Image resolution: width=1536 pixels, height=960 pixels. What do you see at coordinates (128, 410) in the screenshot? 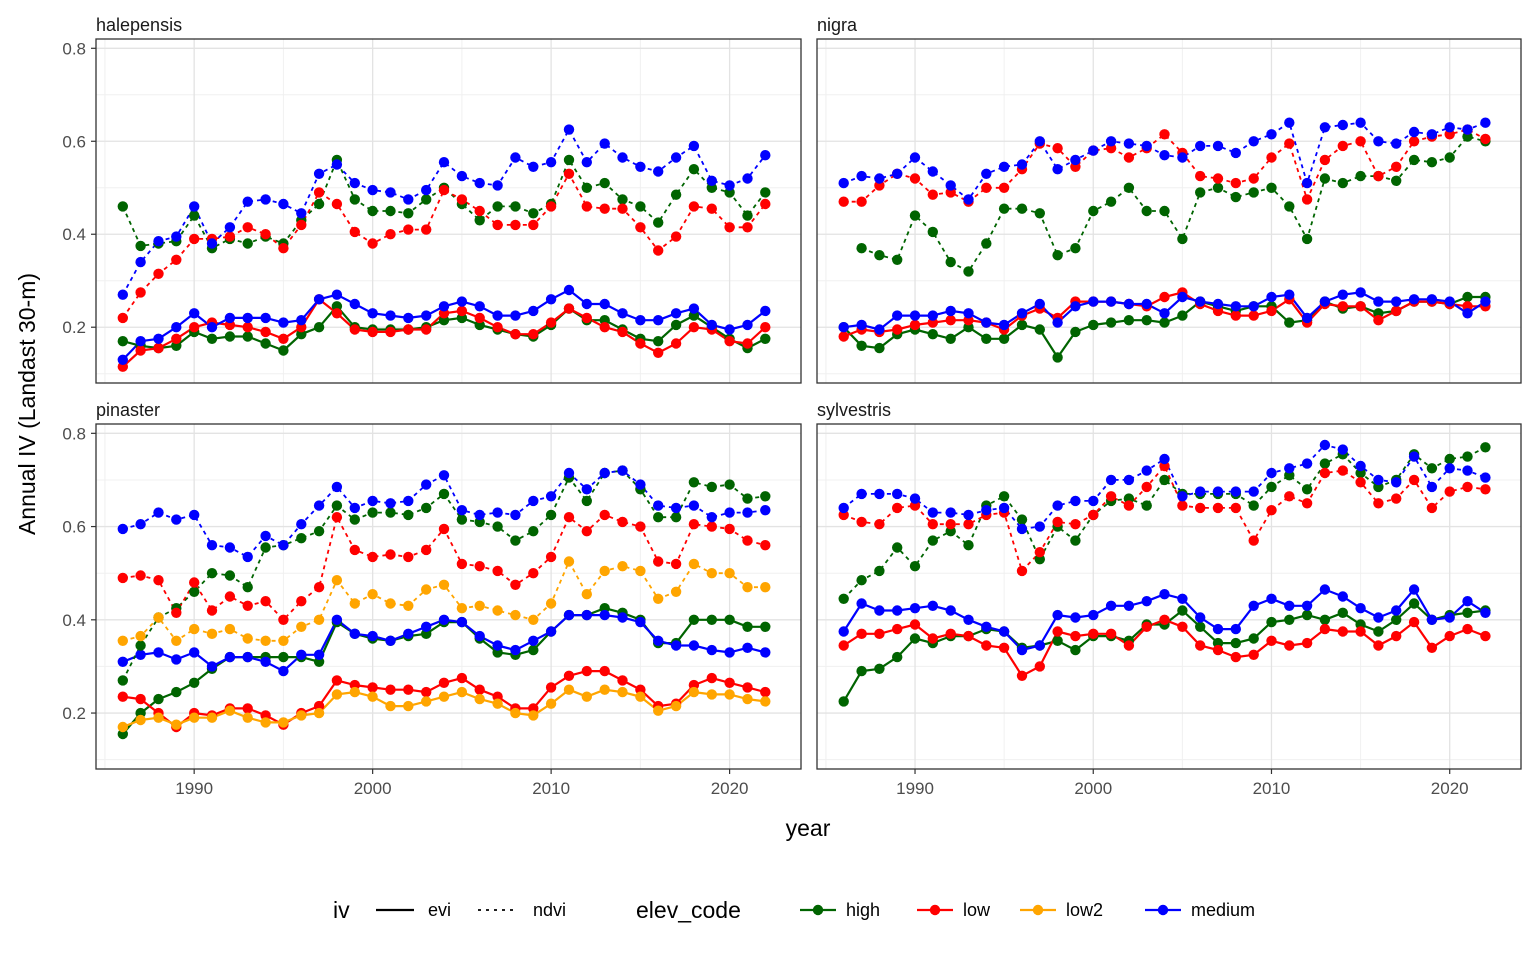
I see `facet-title: pinaster` at bounding box center [128, 410].